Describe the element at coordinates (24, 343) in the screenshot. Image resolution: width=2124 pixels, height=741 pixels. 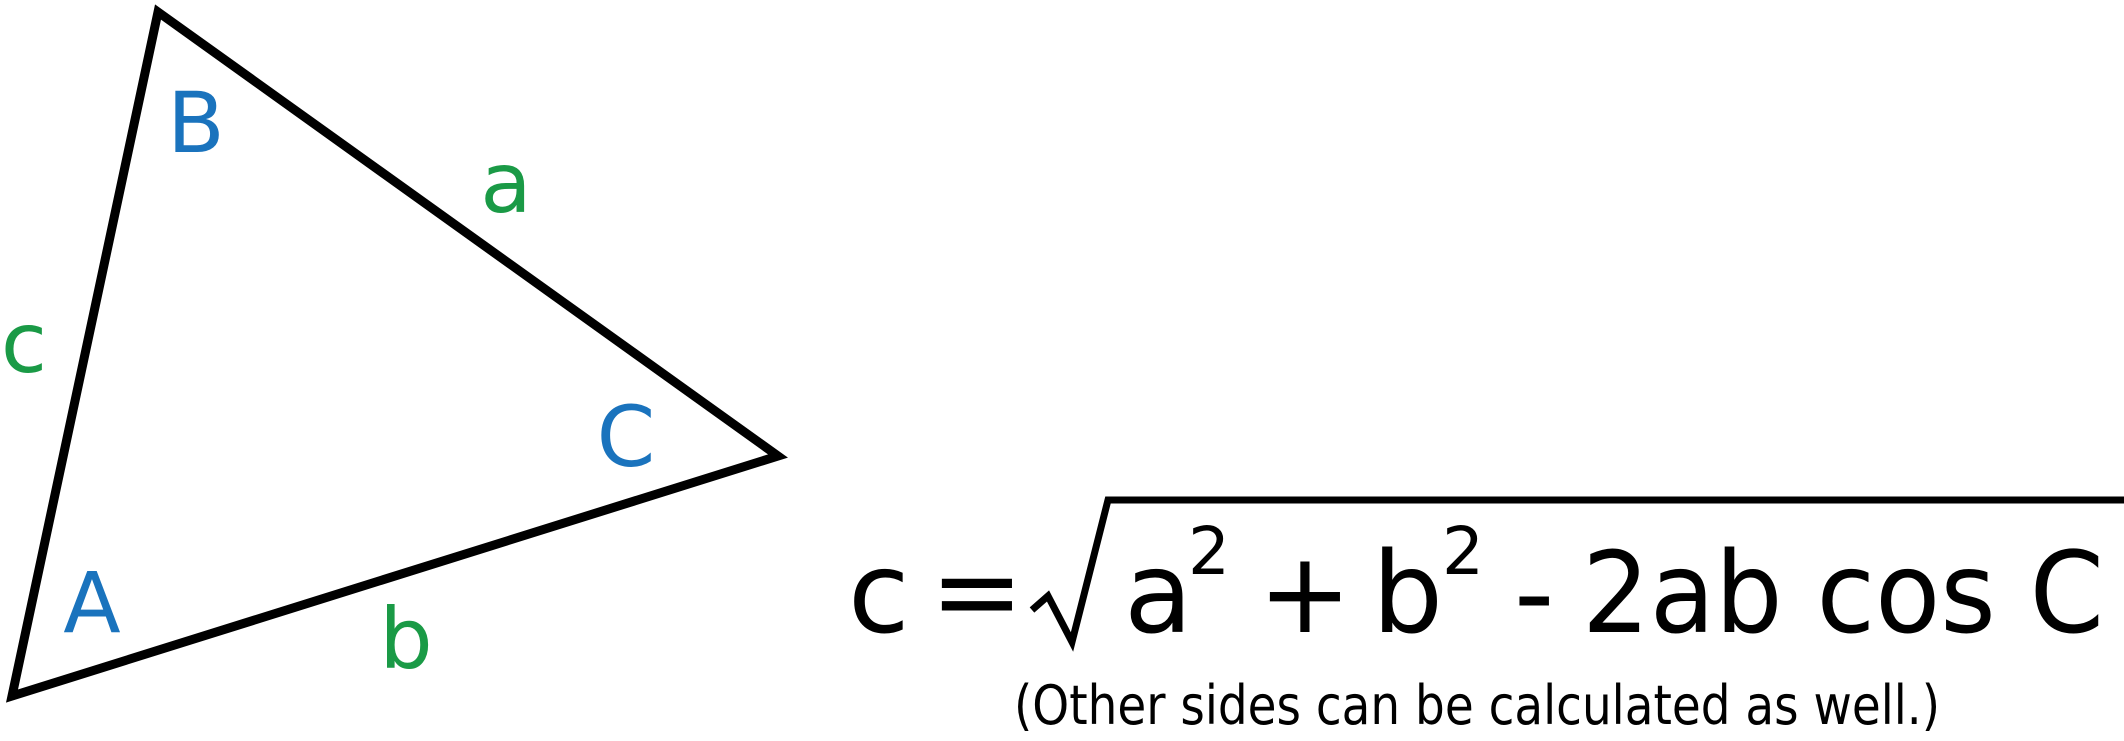
I see `side-label-c: c` at that location.